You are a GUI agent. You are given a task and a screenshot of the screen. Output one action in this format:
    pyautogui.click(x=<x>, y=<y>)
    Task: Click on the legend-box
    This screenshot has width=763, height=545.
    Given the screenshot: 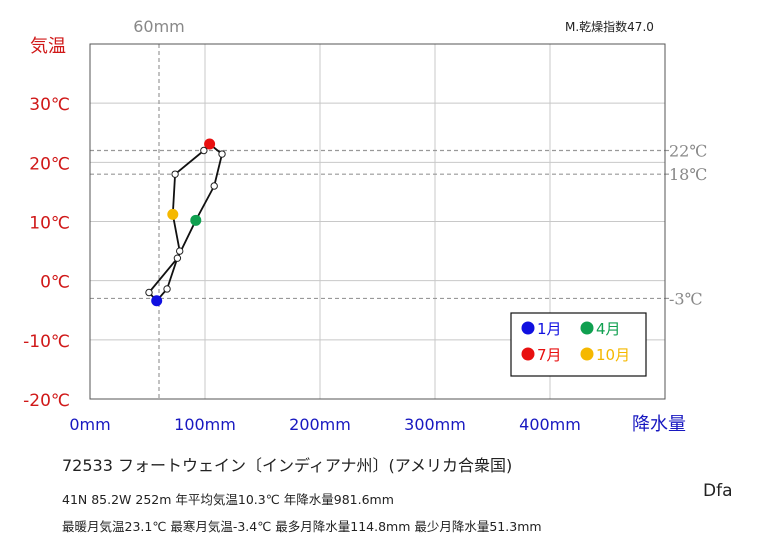 What is the action you would take?
    pyautogui.click(x=578, y=344)
    